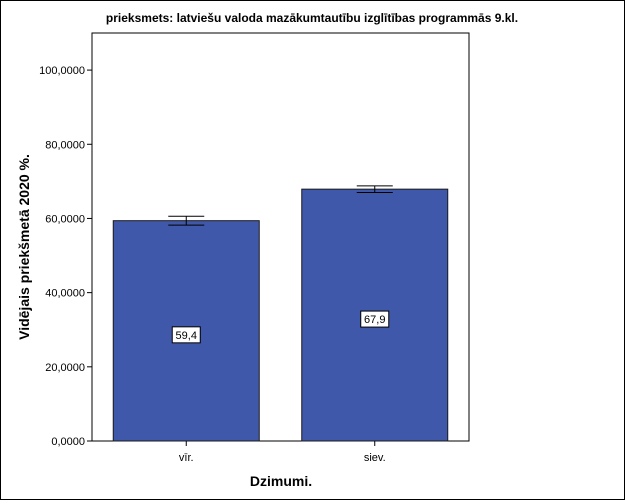  What do you see at coordinates (375, 458) in the screenshot?
I see `x-tick-label: siev.` at bounding box center [375, 458].